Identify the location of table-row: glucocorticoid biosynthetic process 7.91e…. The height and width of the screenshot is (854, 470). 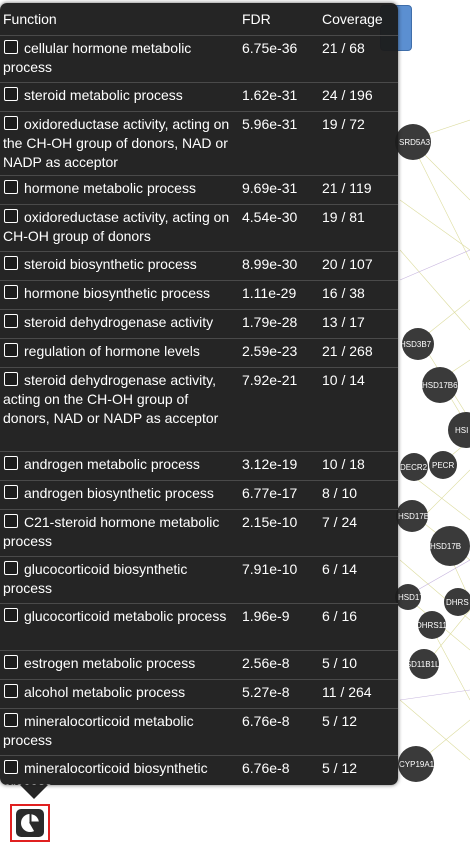
(199, 580).